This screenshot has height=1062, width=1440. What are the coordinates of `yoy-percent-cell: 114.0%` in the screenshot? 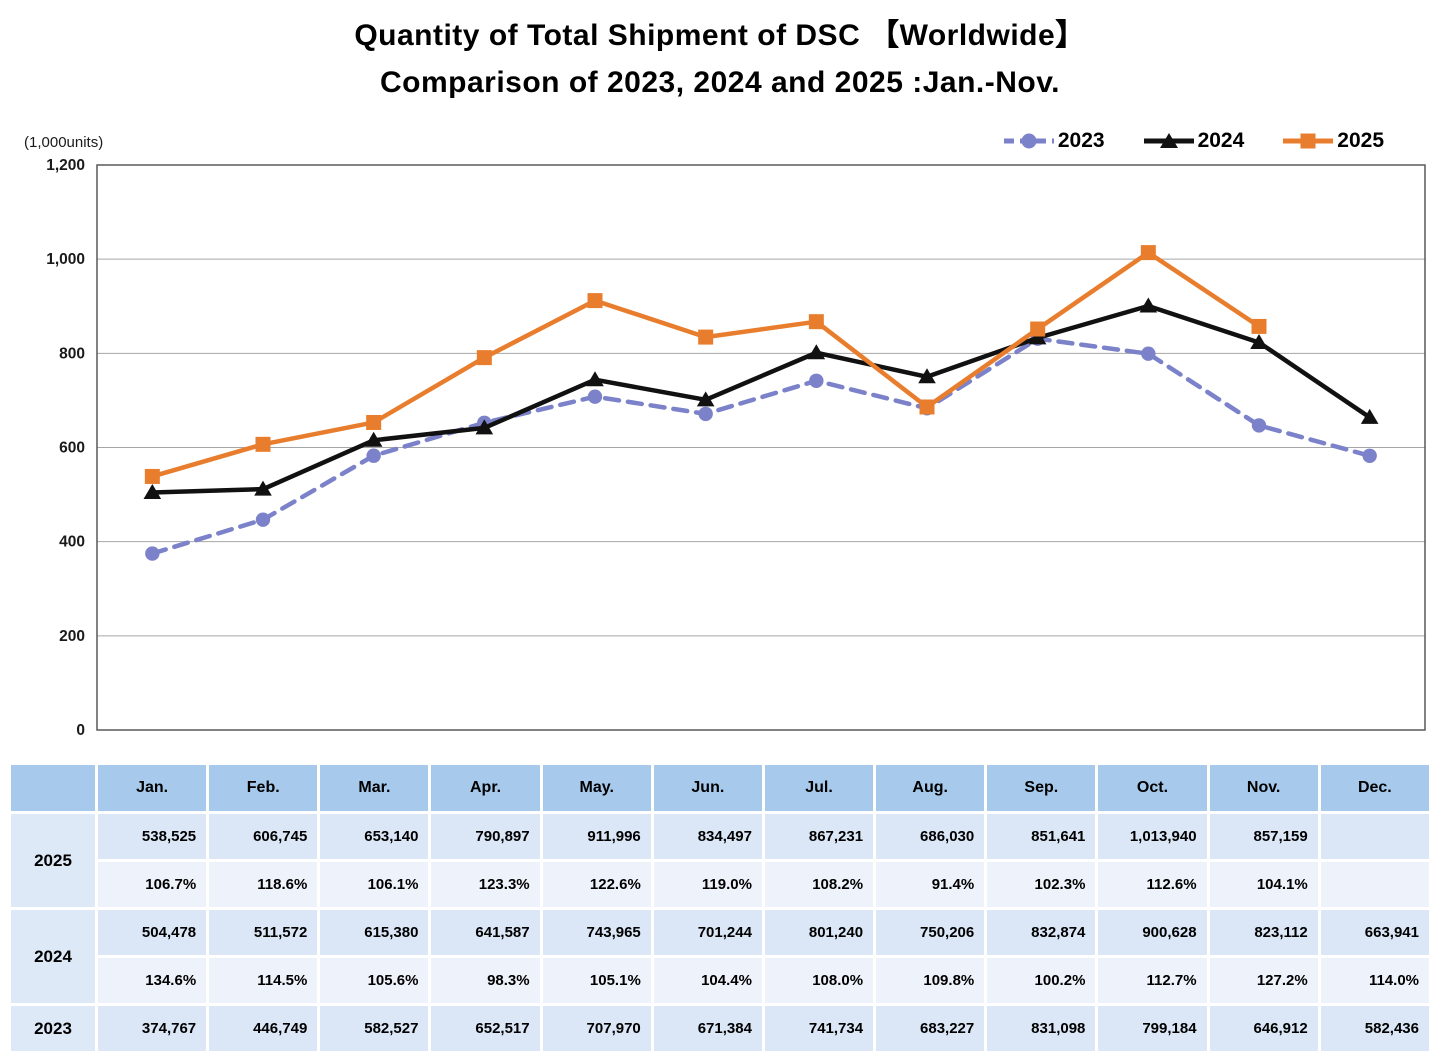 It's located at (1374, 980).